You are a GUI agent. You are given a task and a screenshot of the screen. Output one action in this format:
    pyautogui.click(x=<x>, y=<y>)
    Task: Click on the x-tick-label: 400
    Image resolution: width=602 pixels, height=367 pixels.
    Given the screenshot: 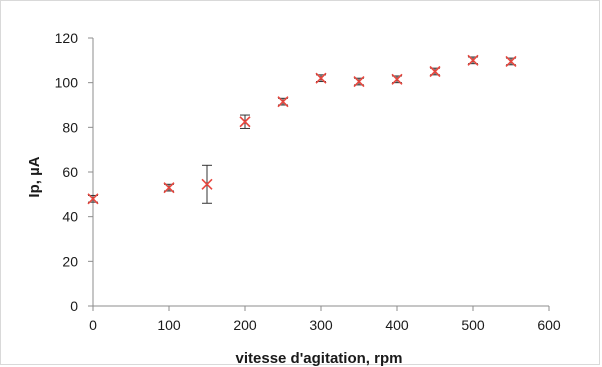 What is the action you would take?
    pyautogui.click(x=397, y=325)
    